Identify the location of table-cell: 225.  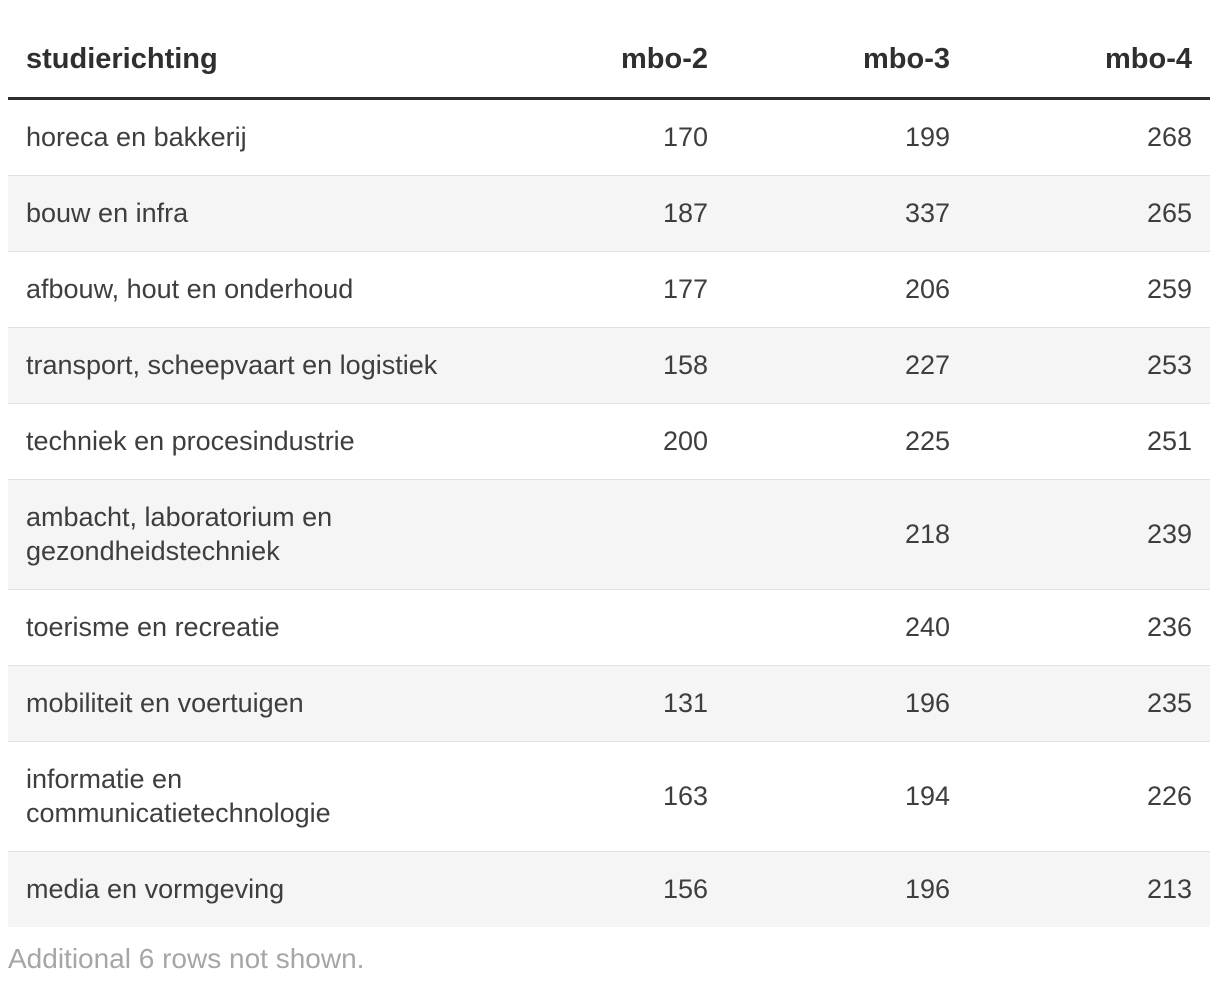
(847, 441).